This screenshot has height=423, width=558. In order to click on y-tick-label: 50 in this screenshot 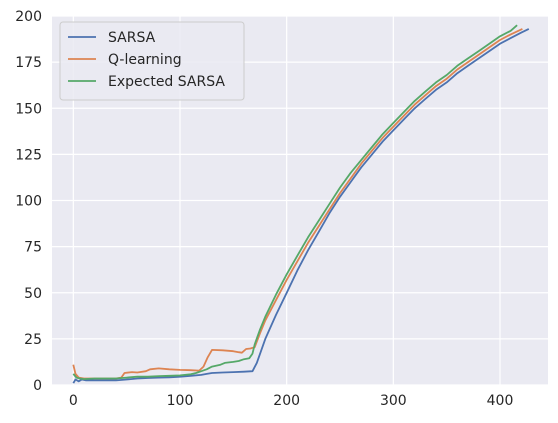, I will do `click(33, 294)`.